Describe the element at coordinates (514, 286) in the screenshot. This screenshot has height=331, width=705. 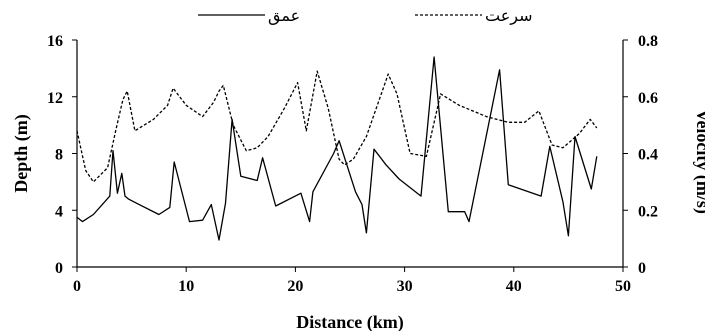
I see `x-tick-label: 40` at that location.